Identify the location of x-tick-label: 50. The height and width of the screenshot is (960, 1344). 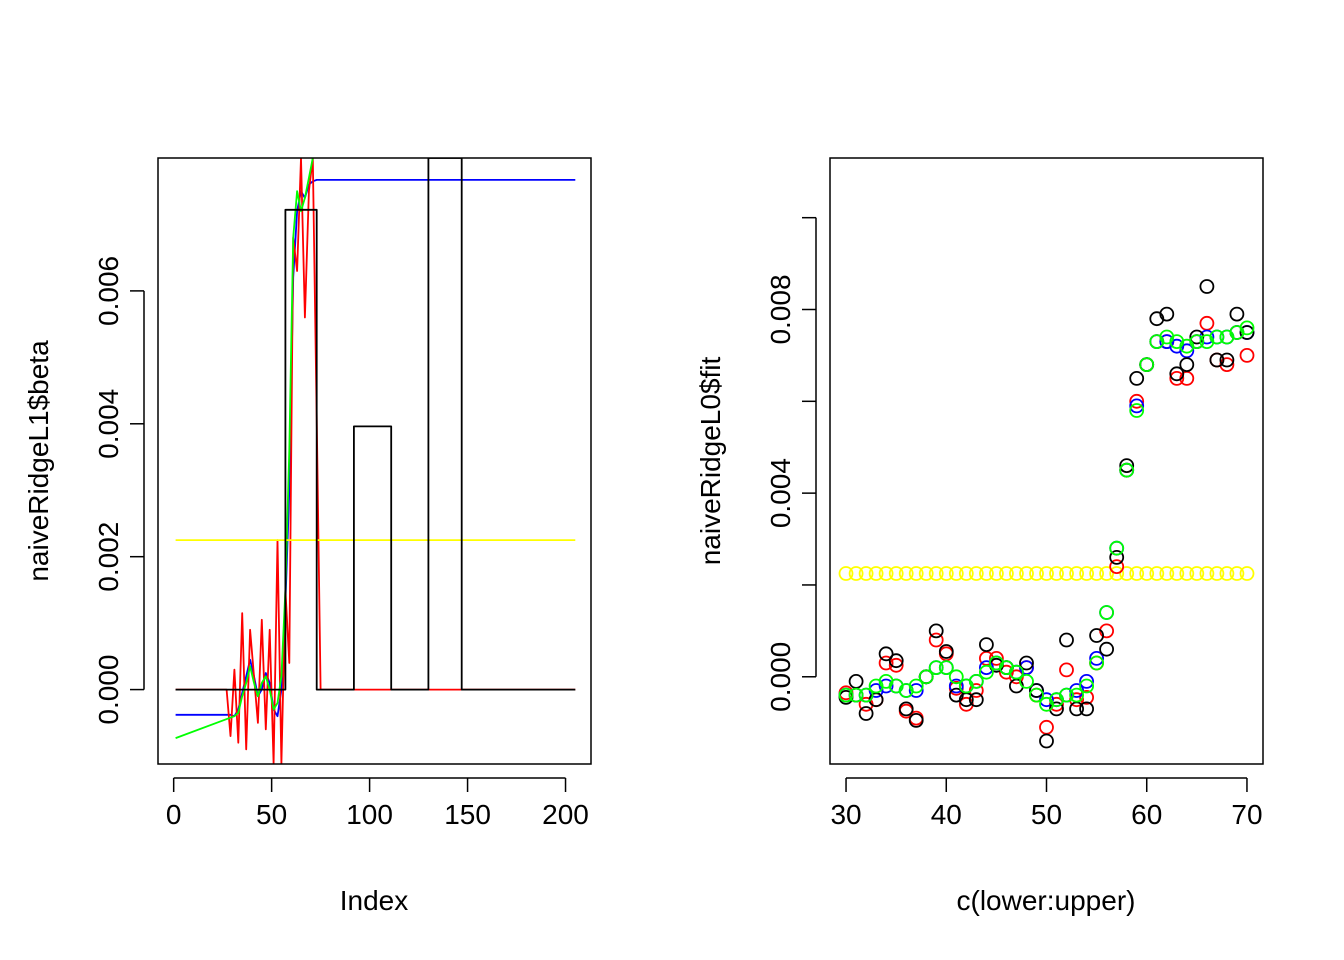
(1046, 814).